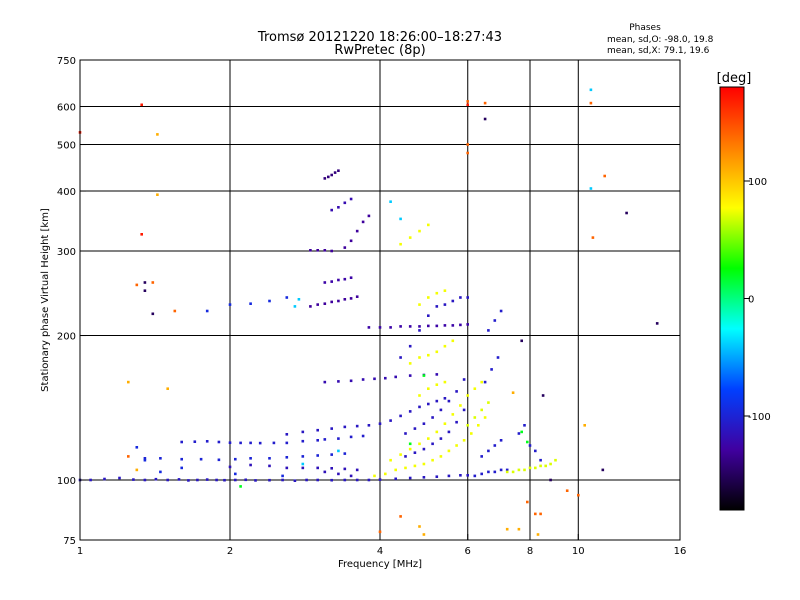  I want to click on x-axis-ticks: 1 2 4 6 8 10 16, so click(381, 545).